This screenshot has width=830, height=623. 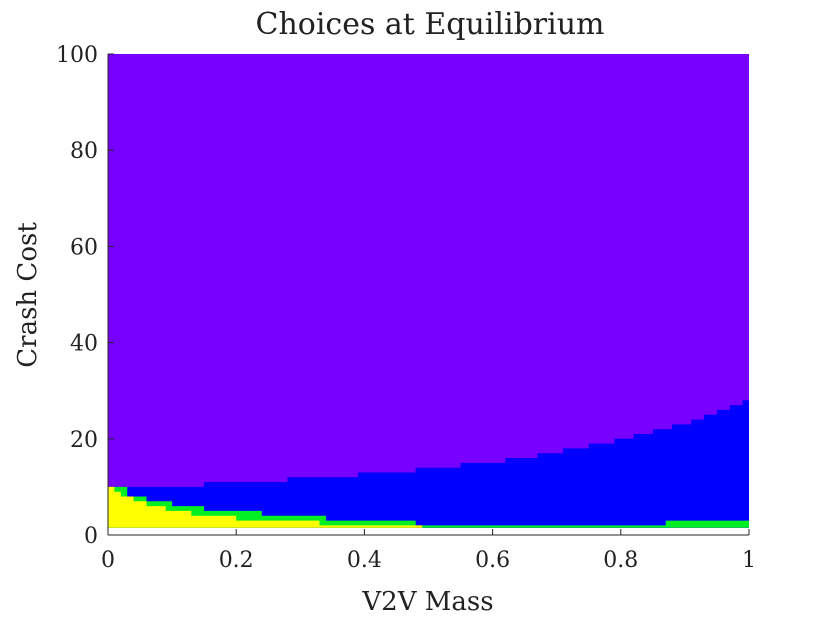 I want to click on y-tick-label: 80, so click(x=84, y=151).